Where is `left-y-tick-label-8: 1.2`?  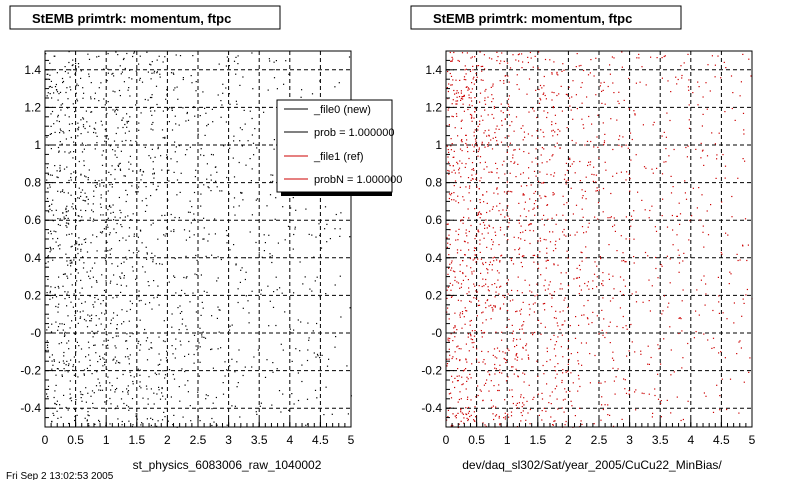 left-y-tick-label-8: 1.2 is located at coordinates (32, 107).